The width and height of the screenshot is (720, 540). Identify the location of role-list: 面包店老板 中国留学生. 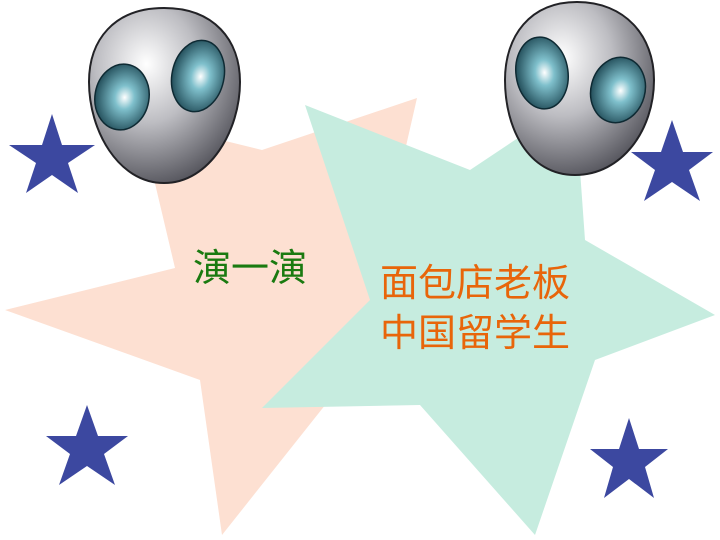
(475, 308).